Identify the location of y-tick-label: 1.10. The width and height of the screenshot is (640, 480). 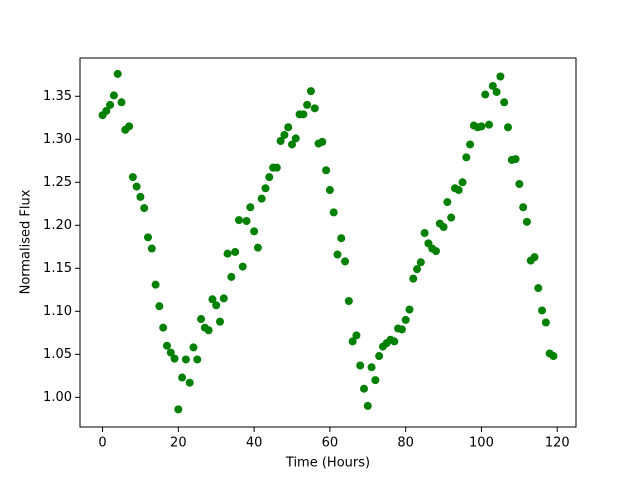
(57, 311).